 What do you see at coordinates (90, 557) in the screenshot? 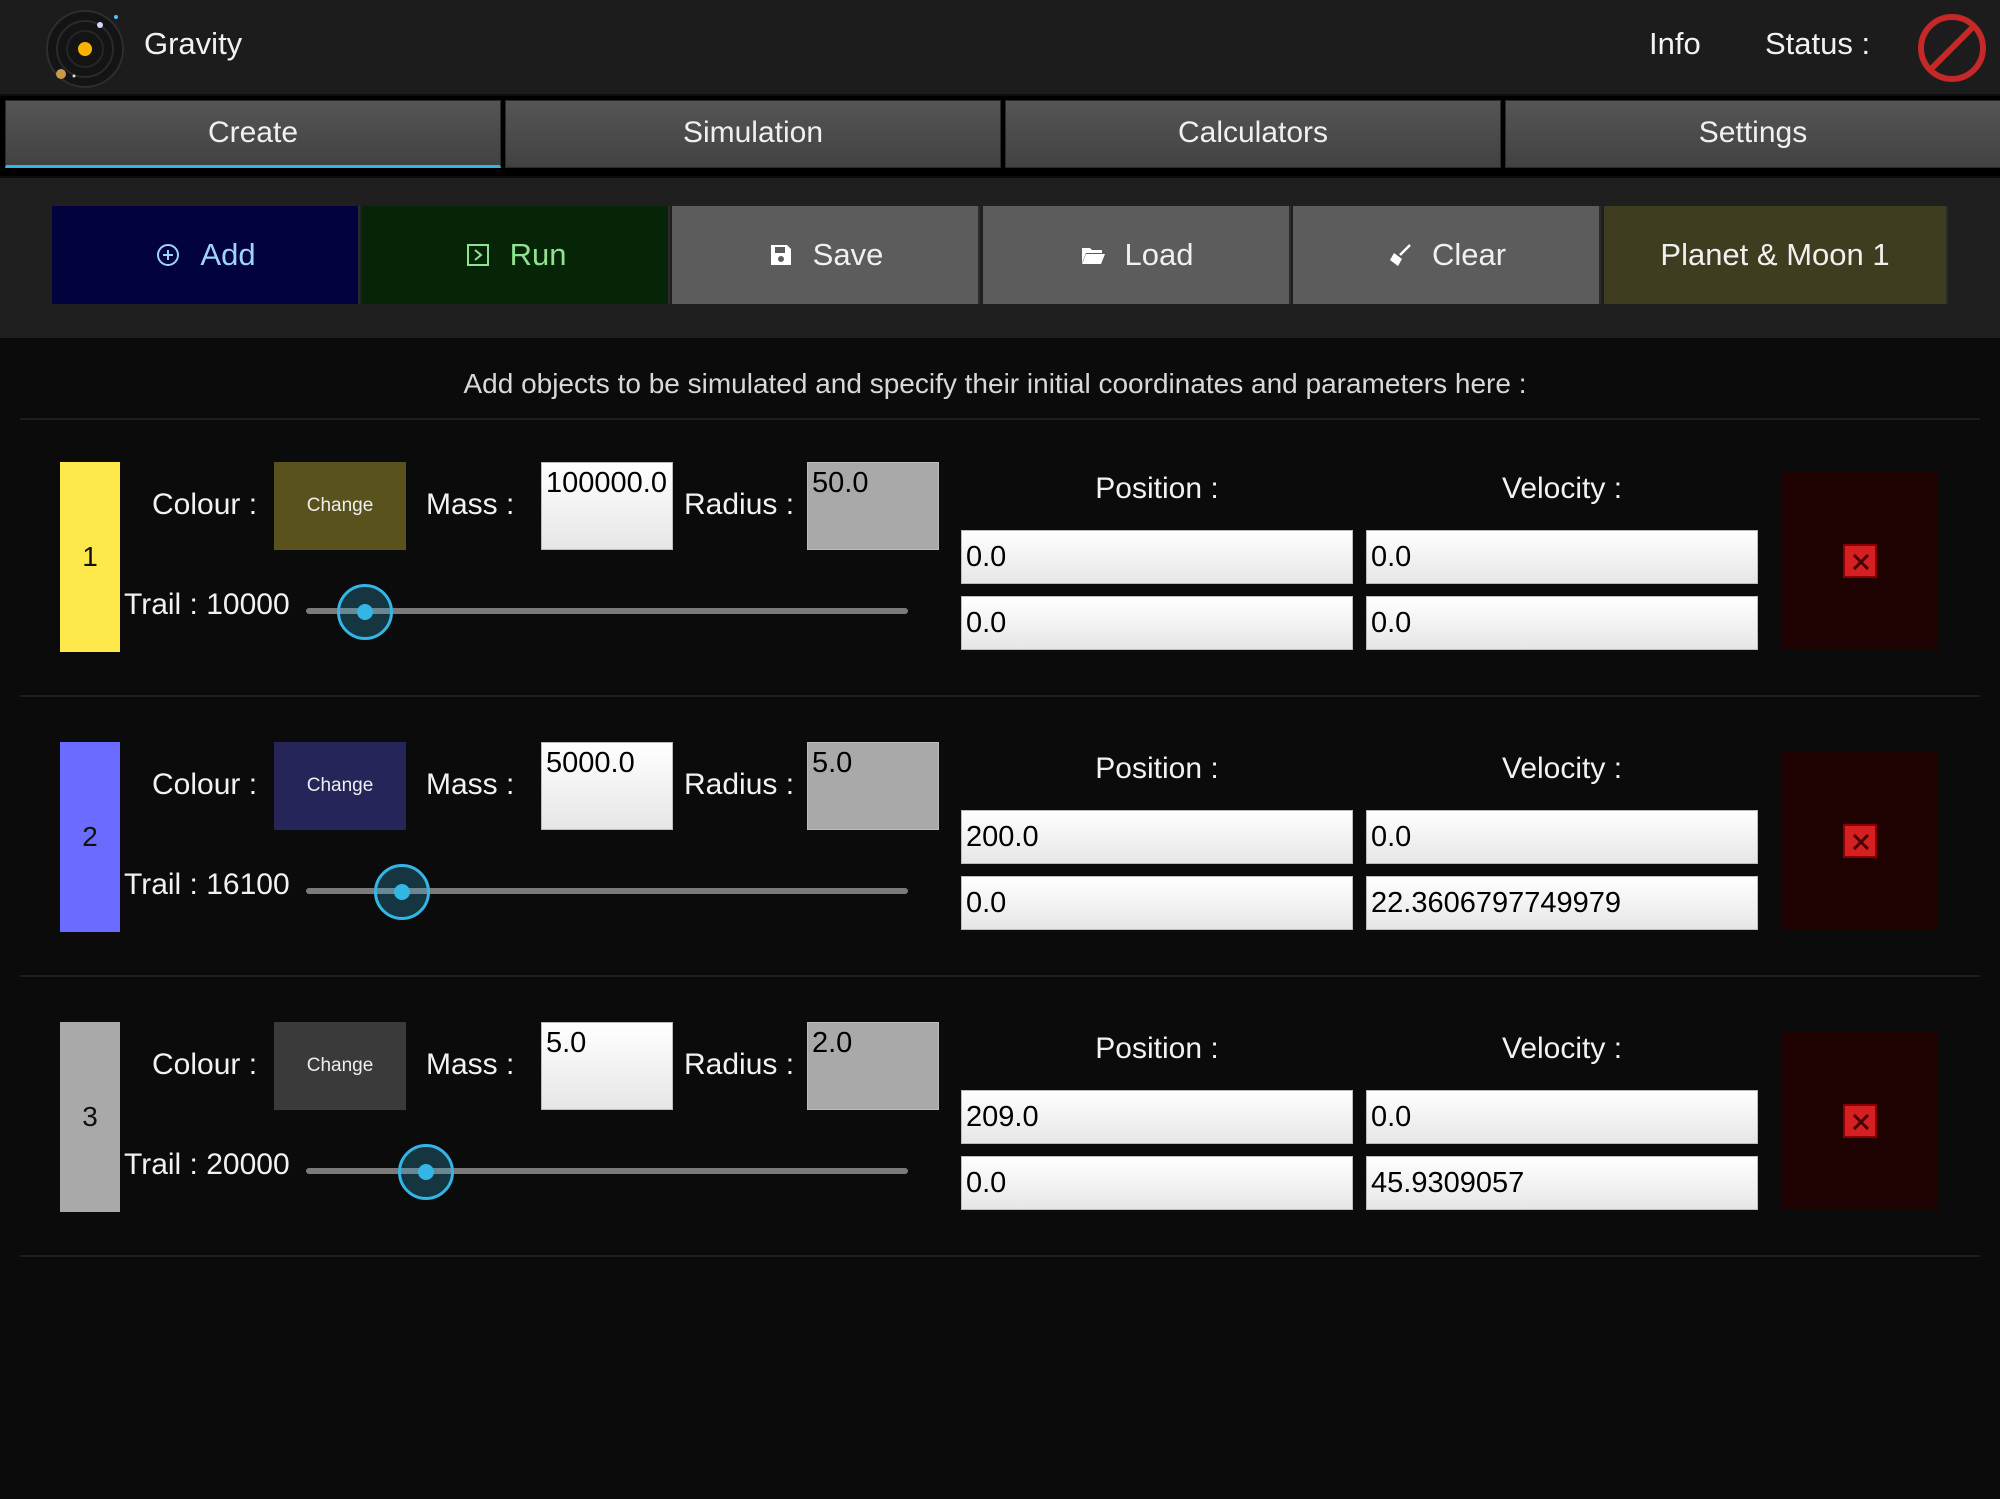
I see `object-color-swatch: 1` at bounding box center [90, 557].